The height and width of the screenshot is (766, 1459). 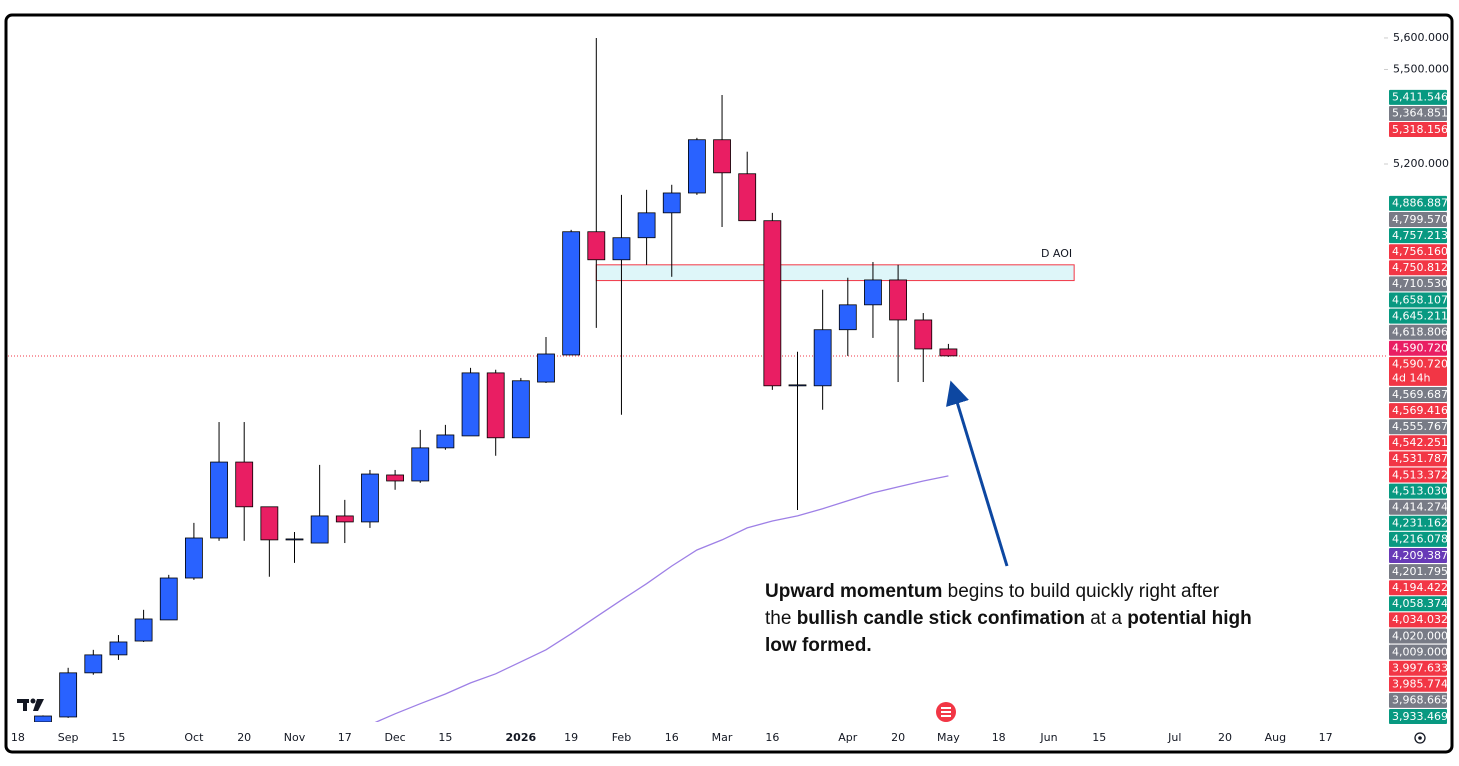 I want to click on price-label: 5,364.851, so click(x=1420, y=113).